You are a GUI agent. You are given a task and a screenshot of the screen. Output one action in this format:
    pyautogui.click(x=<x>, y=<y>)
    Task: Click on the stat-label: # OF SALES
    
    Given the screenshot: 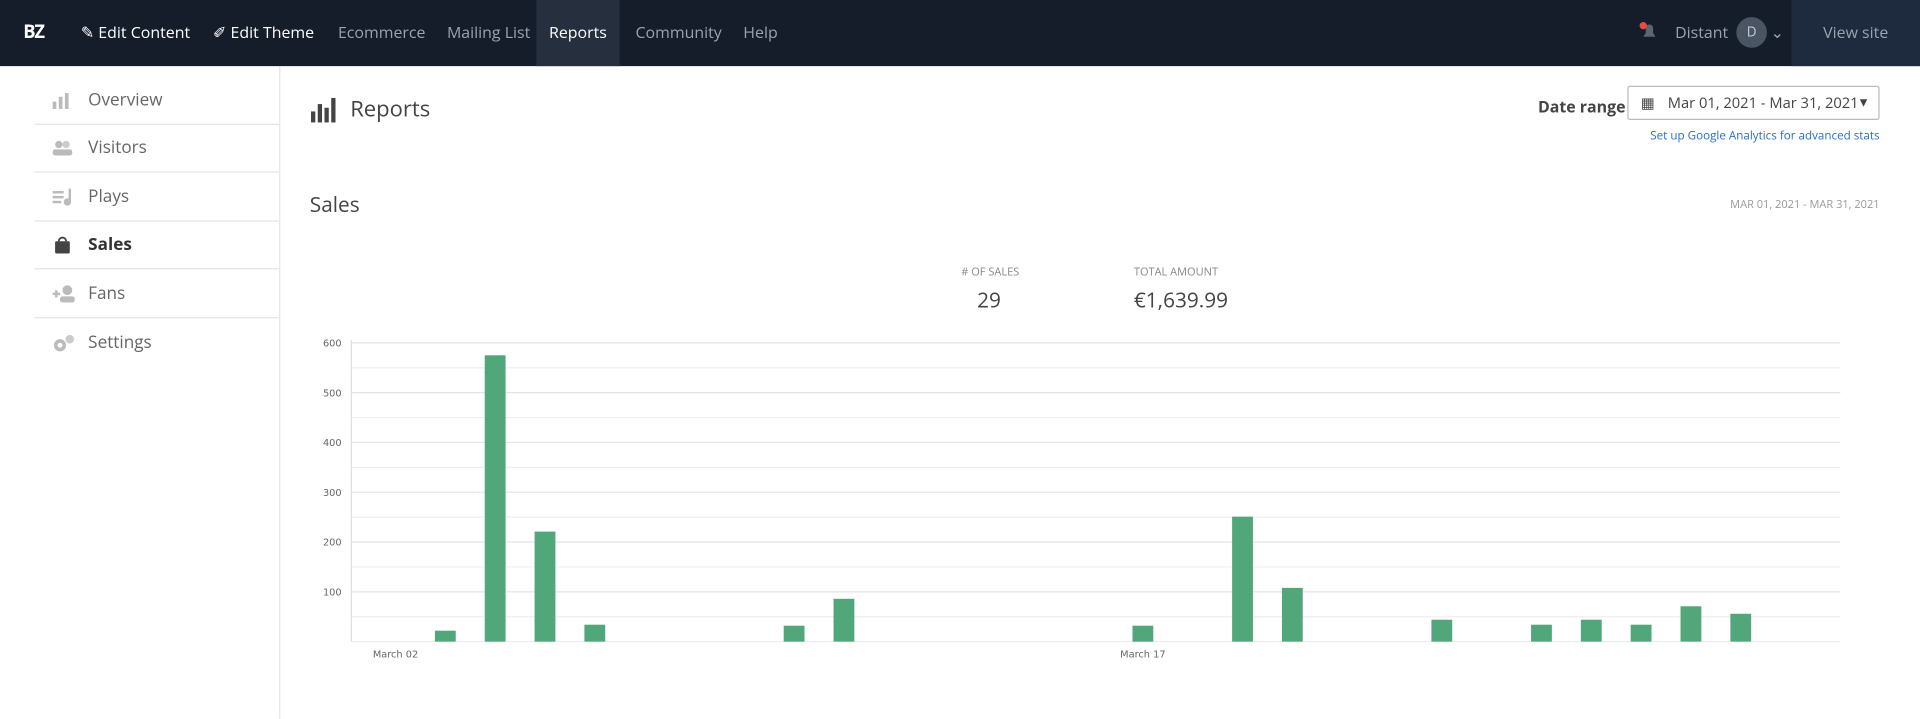 What is the action you would take?
    pyautogui.click(x=990, y=271)
    